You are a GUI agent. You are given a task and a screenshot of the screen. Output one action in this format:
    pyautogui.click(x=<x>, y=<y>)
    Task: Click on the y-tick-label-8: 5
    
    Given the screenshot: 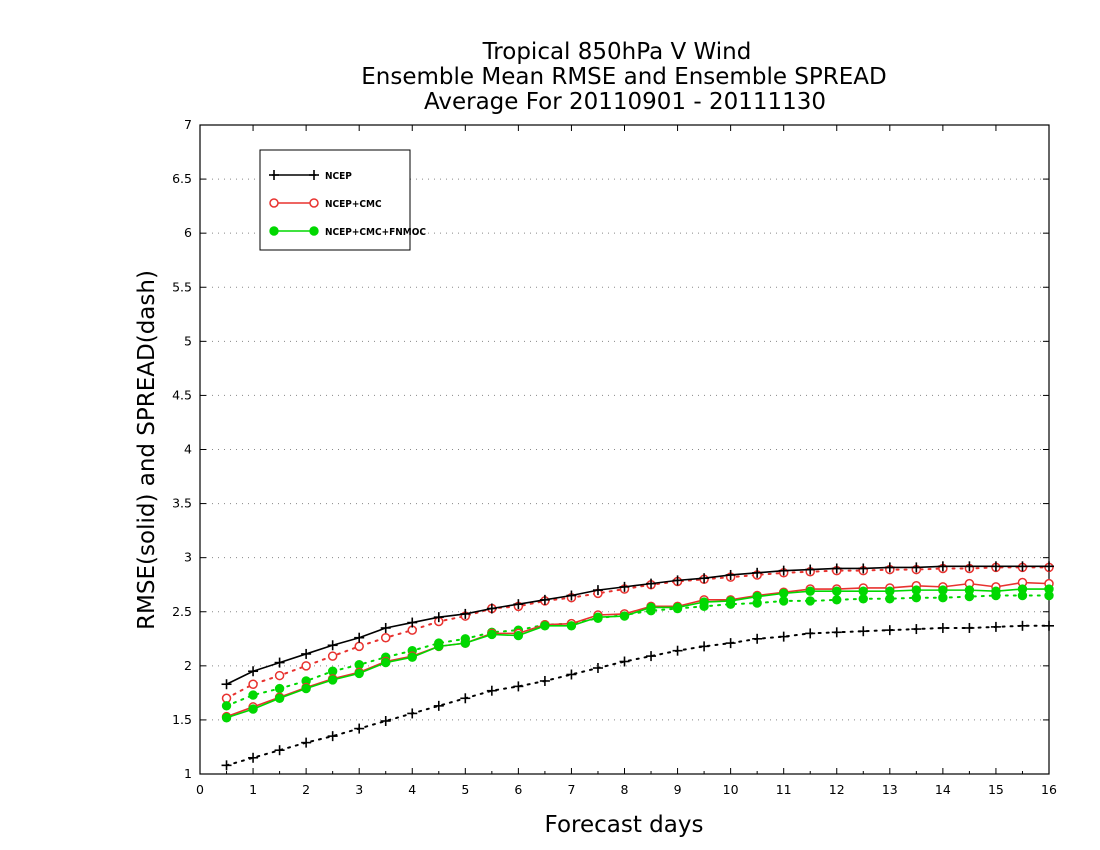 What is the action you would take?
    pyautogui.click(x=188, y=340)
    